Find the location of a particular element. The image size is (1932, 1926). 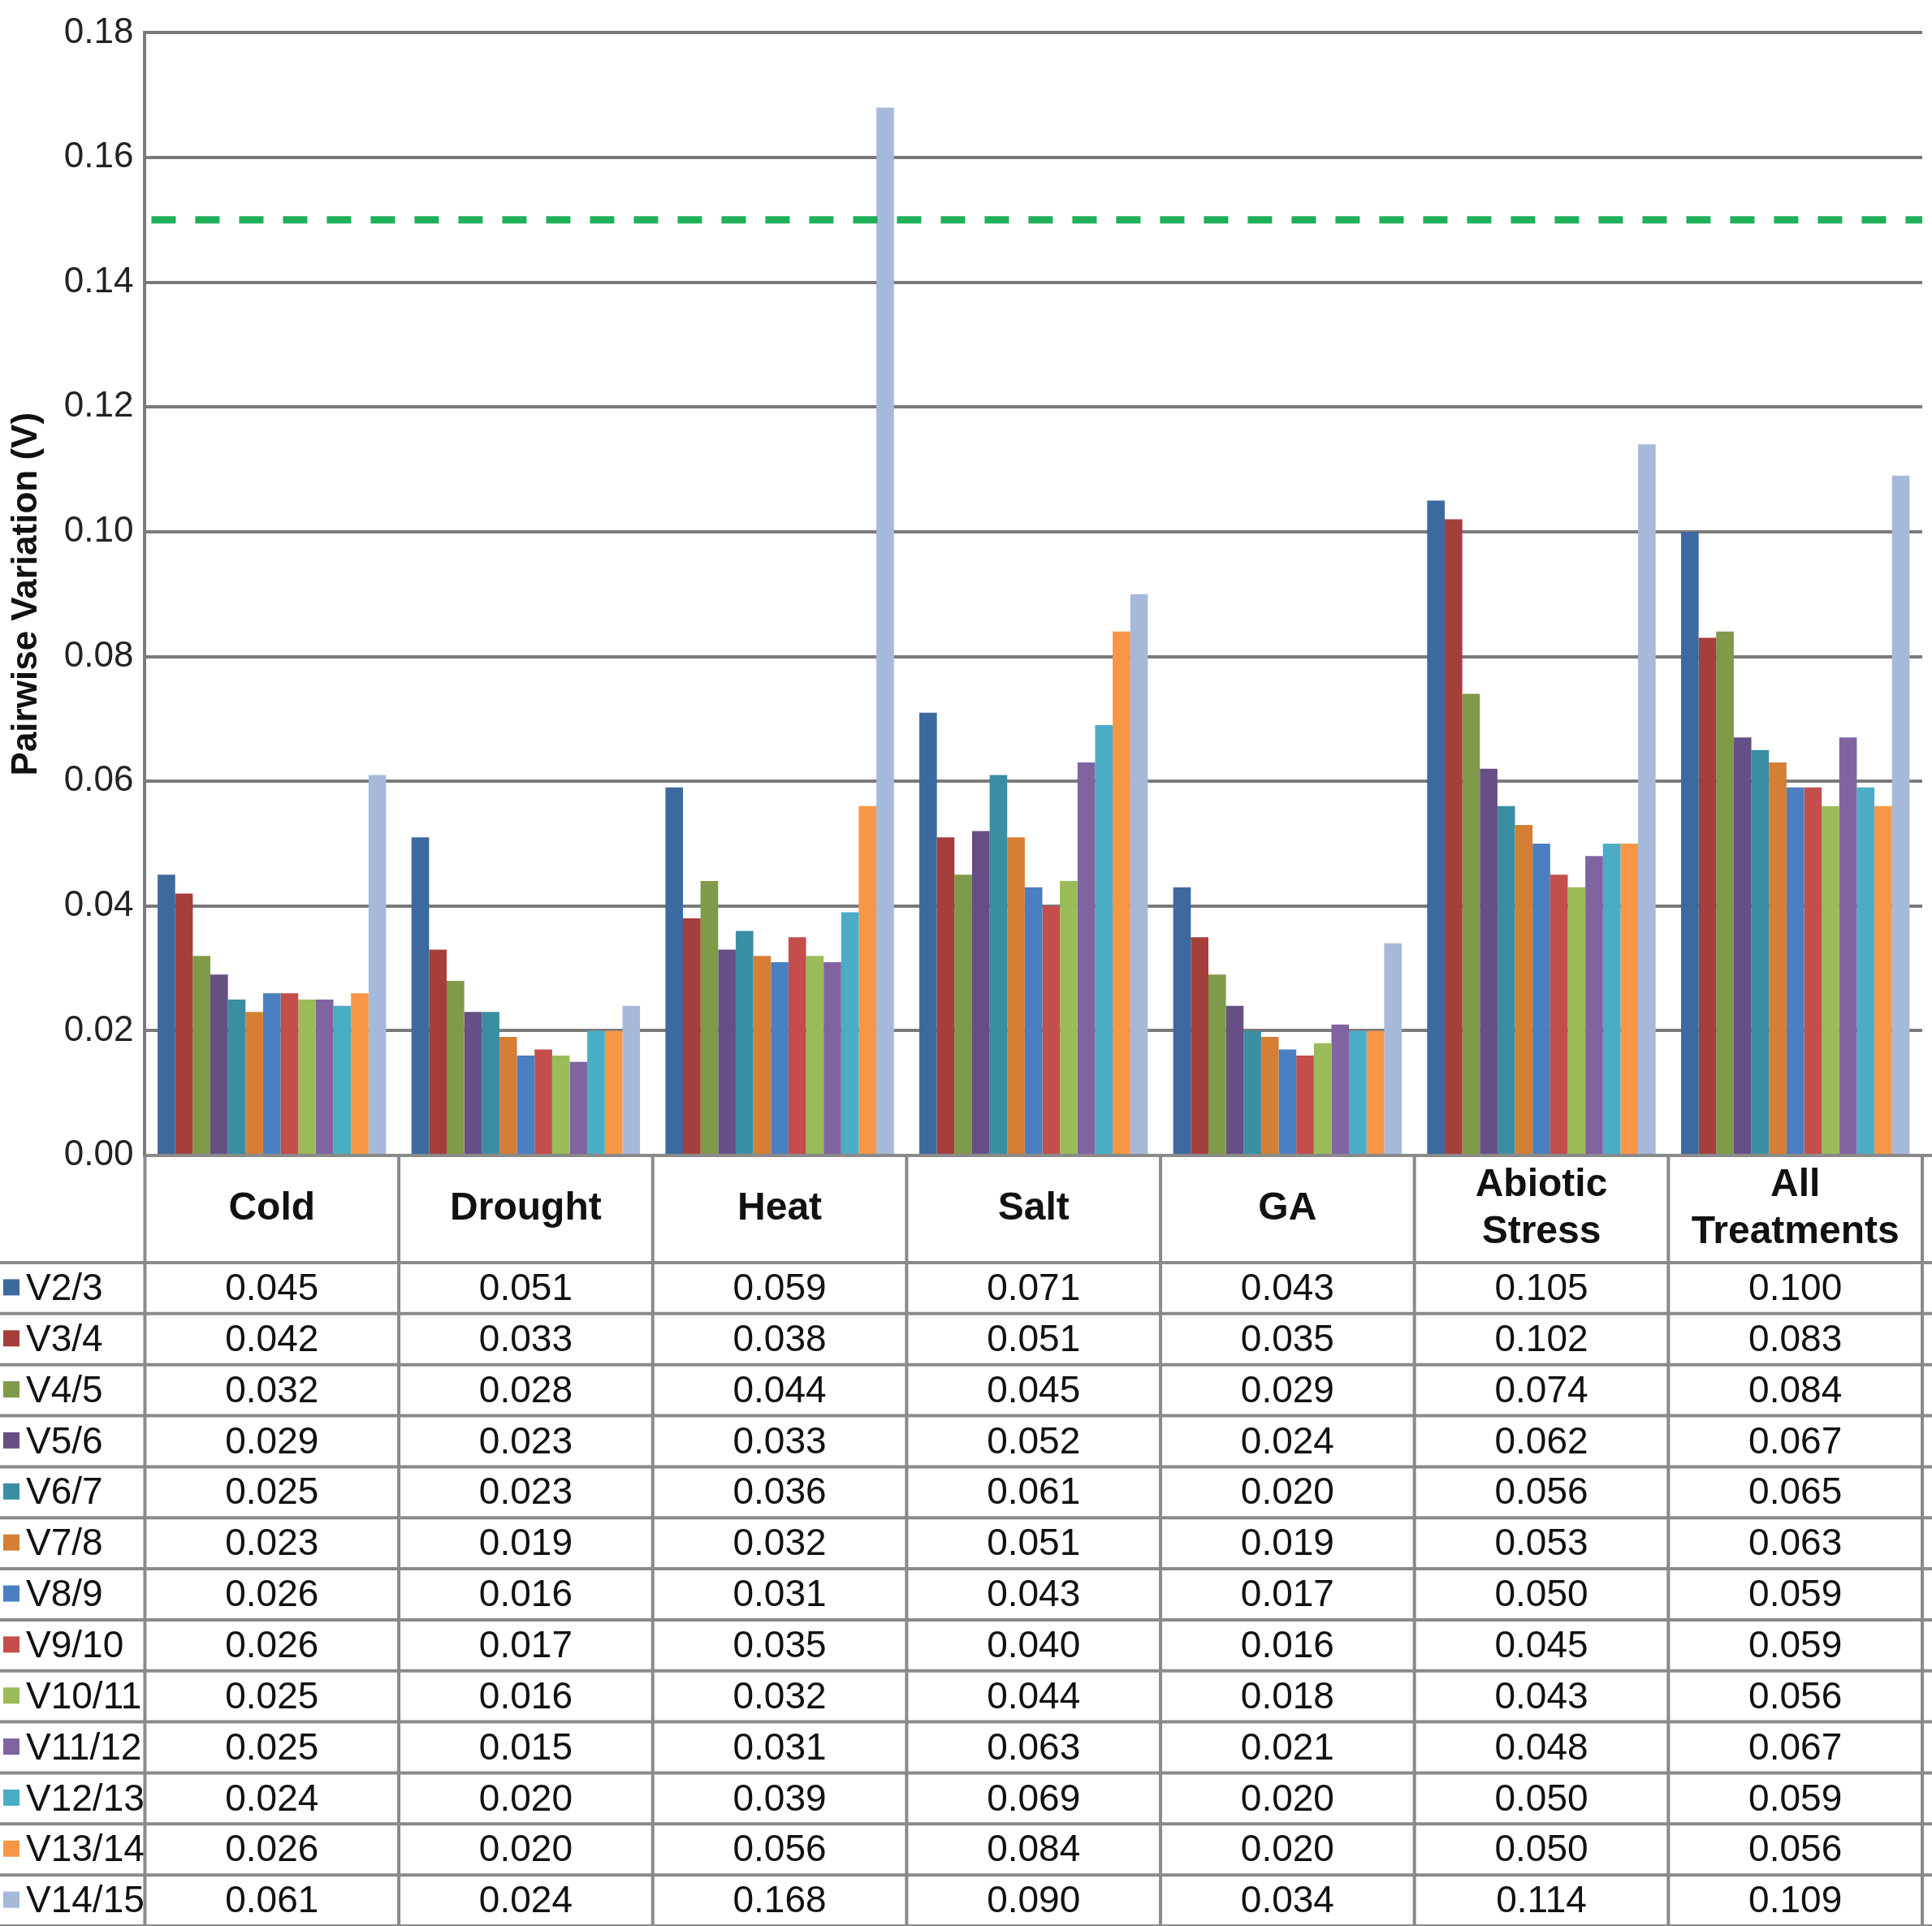

data-label: 0.065 is located at coordinates (1795, 1491).